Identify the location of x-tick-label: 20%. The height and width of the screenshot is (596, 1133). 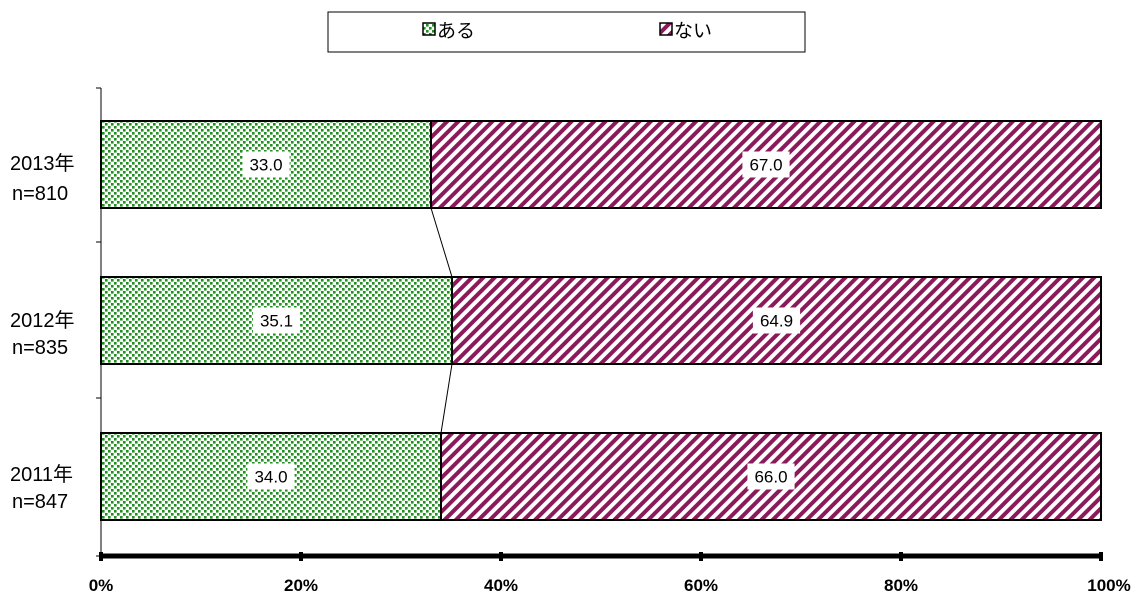
(301, 585).